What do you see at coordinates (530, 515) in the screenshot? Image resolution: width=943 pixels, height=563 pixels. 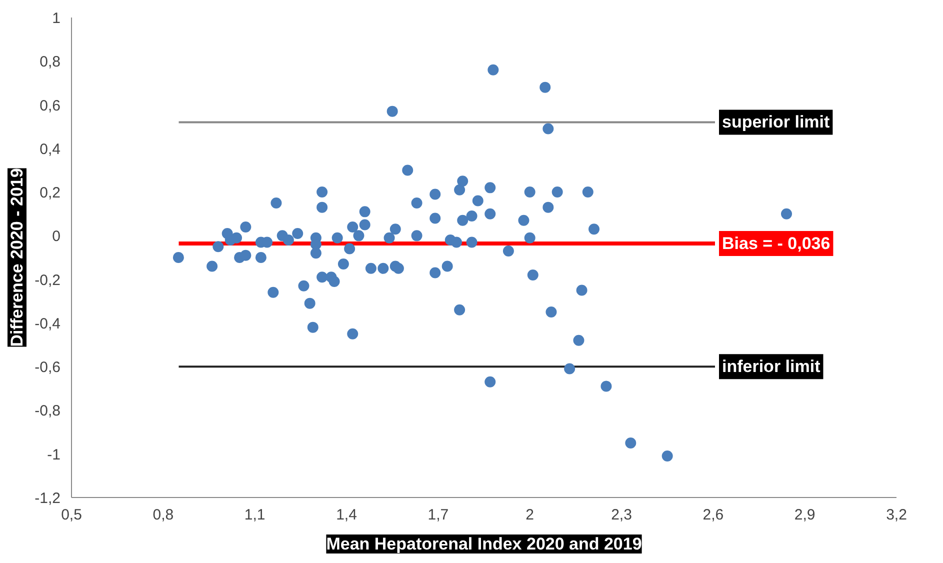 I see `x-tick-label: 2` at bounding box center [530, 515].